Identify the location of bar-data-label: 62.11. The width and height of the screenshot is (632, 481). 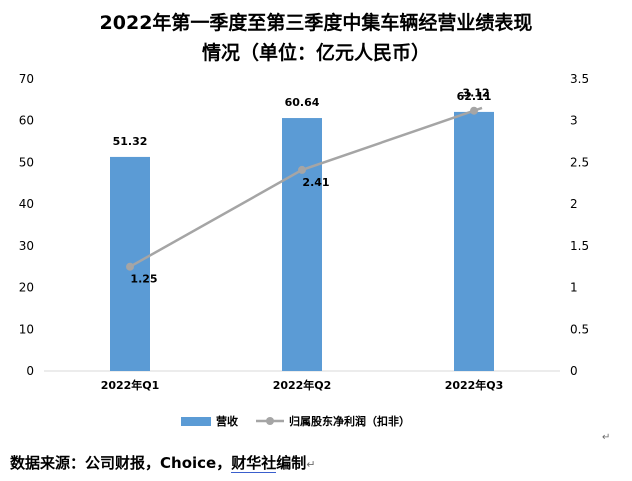
(474, 96).